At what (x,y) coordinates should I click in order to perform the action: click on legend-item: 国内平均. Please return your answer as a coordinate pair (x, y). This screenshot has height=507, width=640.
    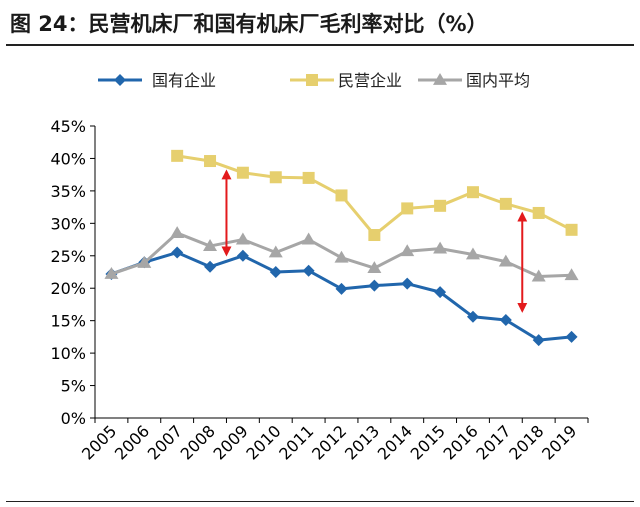
    Looking at the image, I should click on (474, 80).